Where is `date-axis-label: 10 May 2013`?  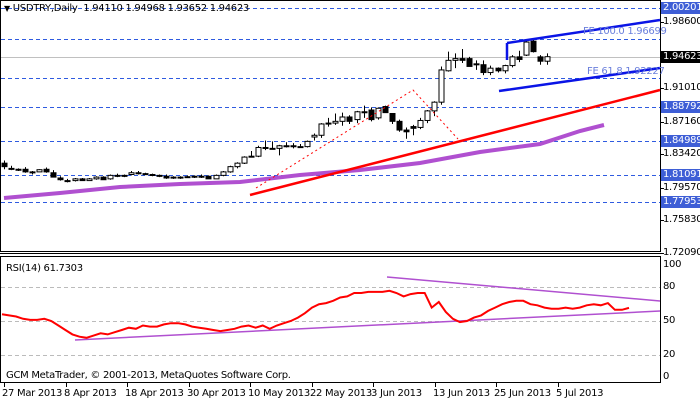 date-axis-label: 10 May 2013 is located at coordinates (279, 393).